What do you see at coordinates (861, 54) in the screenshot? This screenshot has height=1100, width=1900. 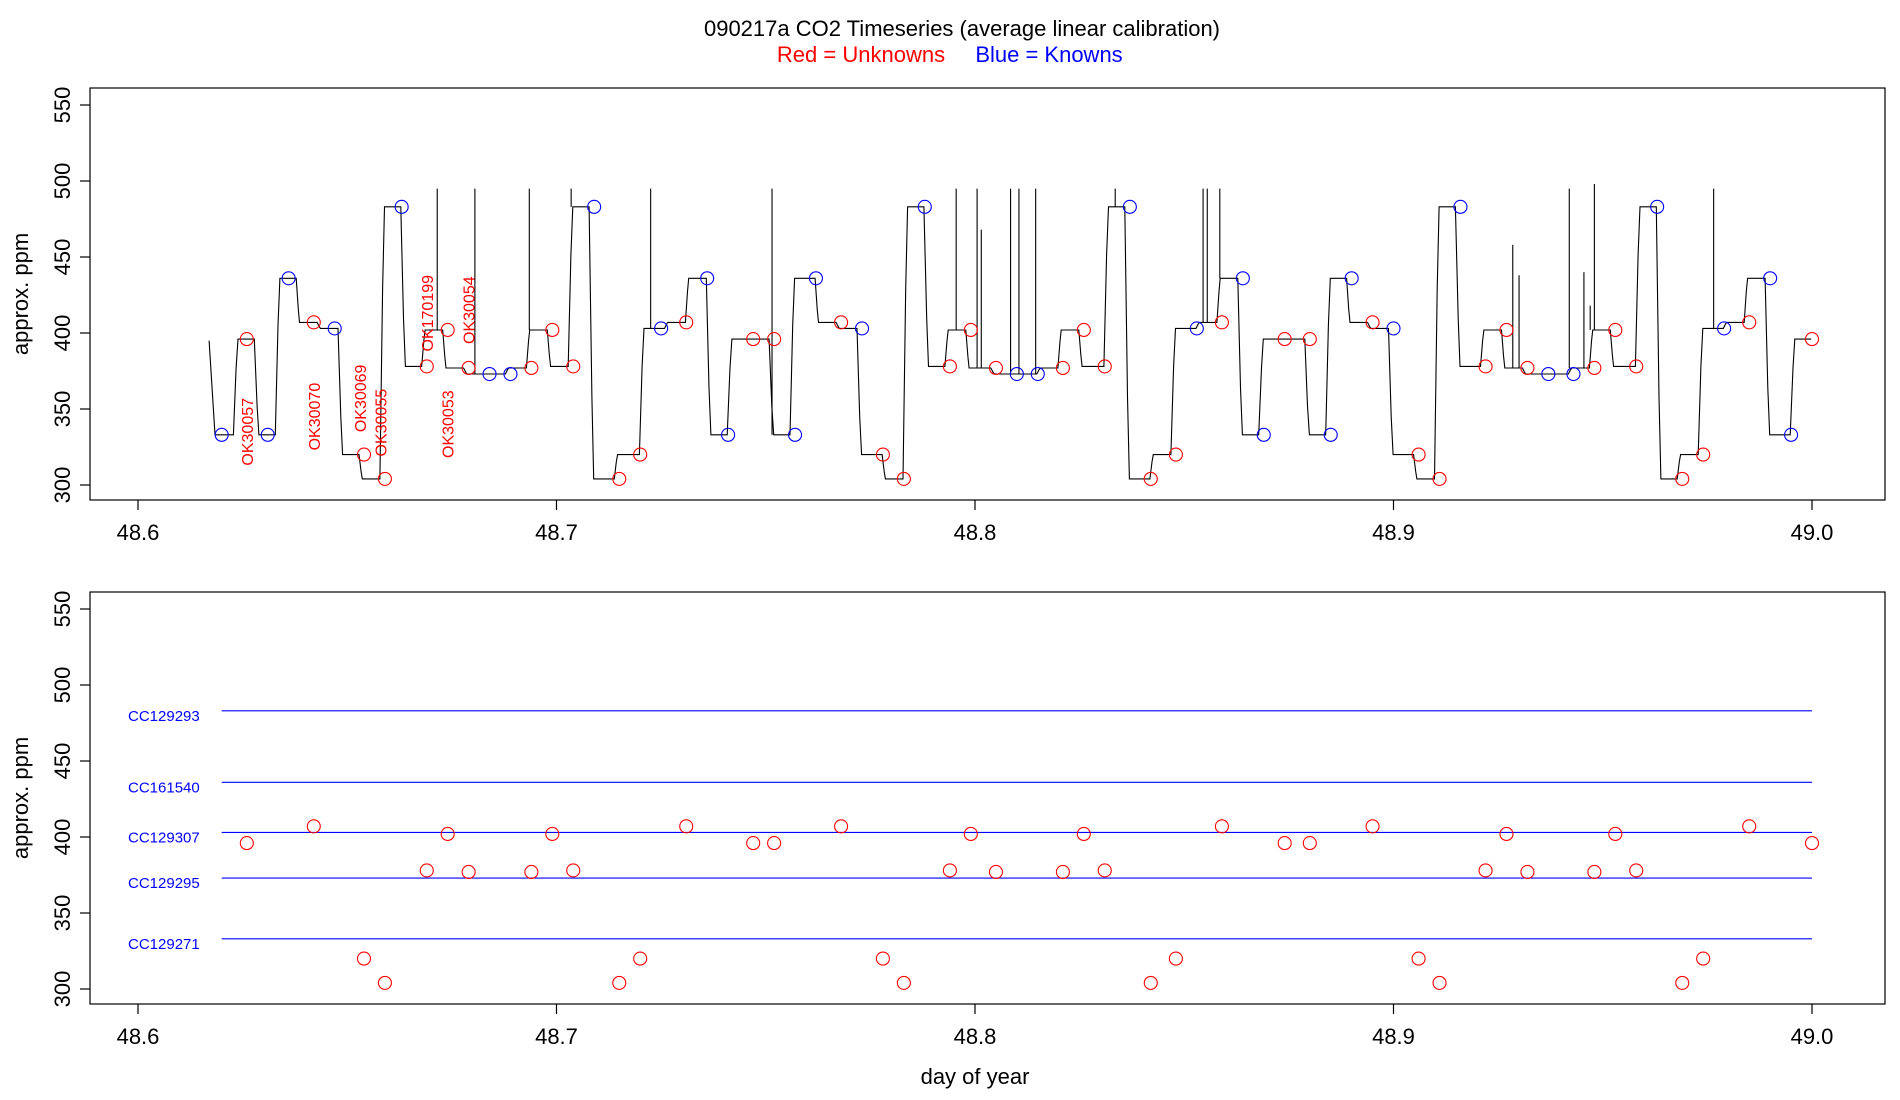 I see `legend-unknowns-label: Red = Unknowns` at bounding box center [861, 54].